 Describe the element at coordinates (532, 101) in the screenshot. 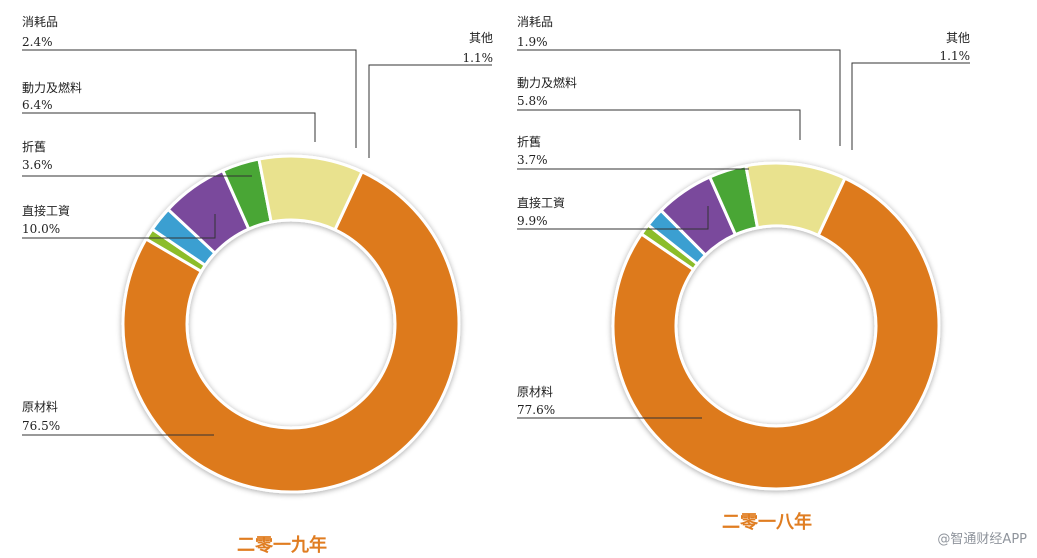

I see `slice-label-value: 5.8%` at that location.